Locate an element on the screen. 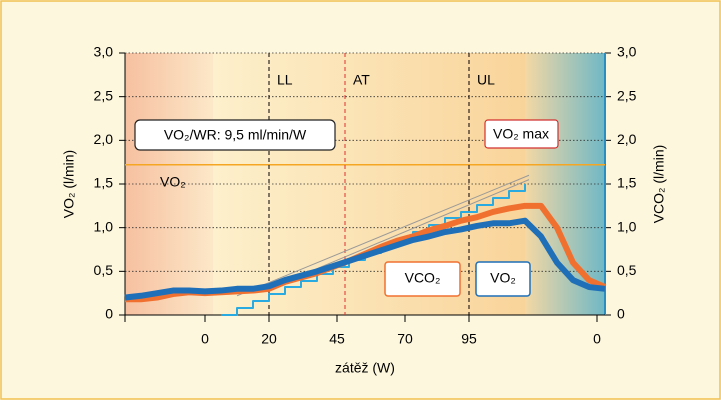 The height and width of the screenshot is (405, 721). y-tick-label: 1,0 is located at coordinates (104, 226).